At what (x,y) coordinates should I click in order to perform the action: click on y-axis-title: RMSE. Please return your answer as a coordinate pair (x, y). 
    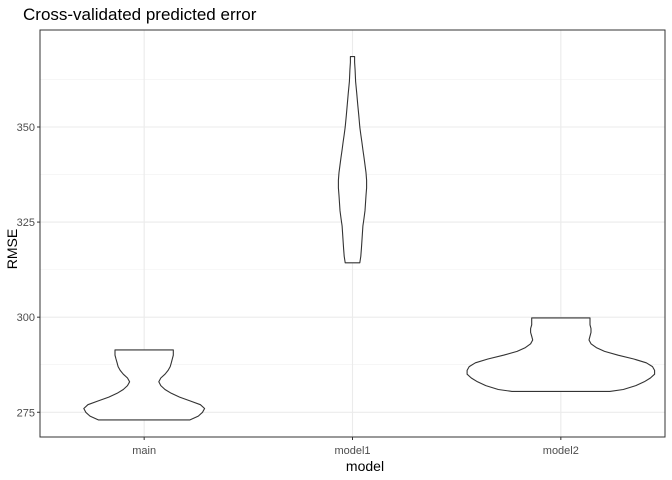
    Looking at the image, I should click on (12, 249).